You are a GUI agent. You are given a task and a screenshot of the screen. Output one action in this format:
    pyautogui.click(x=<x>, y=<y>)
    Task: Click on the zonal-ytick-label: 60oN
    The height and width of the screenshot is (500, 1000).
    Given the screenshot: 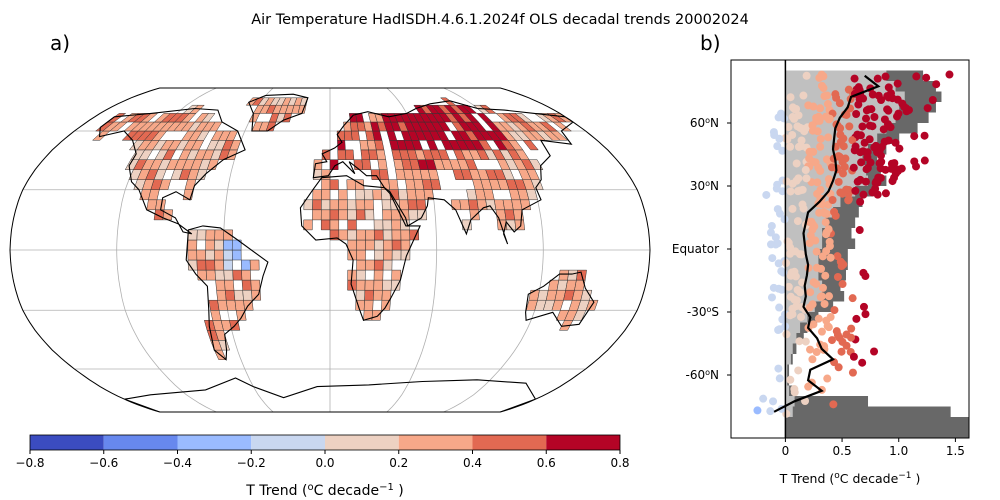 What is the action you would take?
    pyautogui.click(x=704, y=123)
    